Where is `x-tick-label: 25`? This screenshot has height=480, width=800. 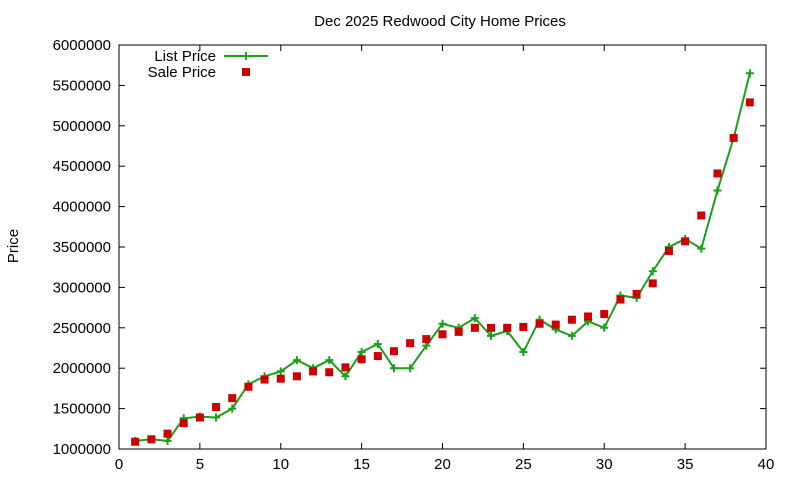 x-tick-label: 25 is located at coordinates (523, 464).